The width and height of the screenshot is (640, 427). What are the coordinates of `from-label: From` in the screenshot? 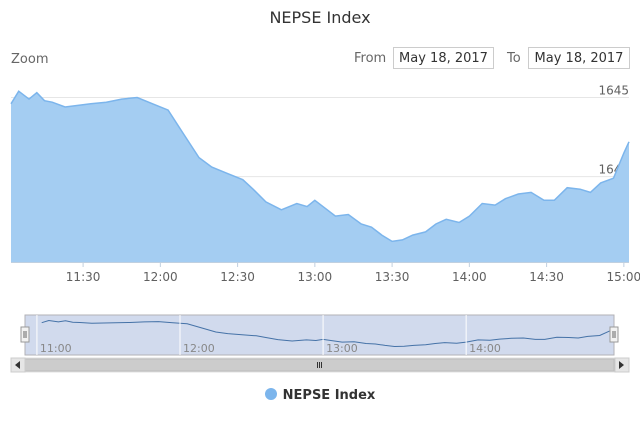 It's located at (370, 58).